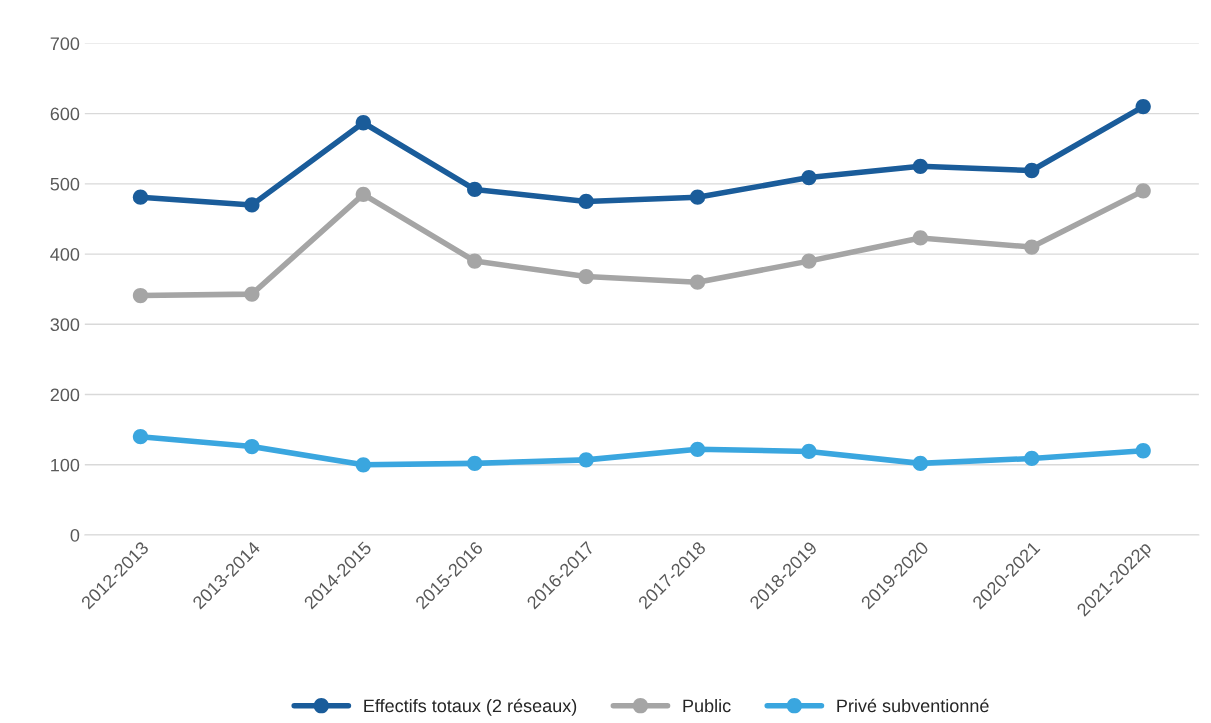 This screenshot has width=1211, height=723. I want to click on legend-label: Privé subventionné, so click(913, 705).